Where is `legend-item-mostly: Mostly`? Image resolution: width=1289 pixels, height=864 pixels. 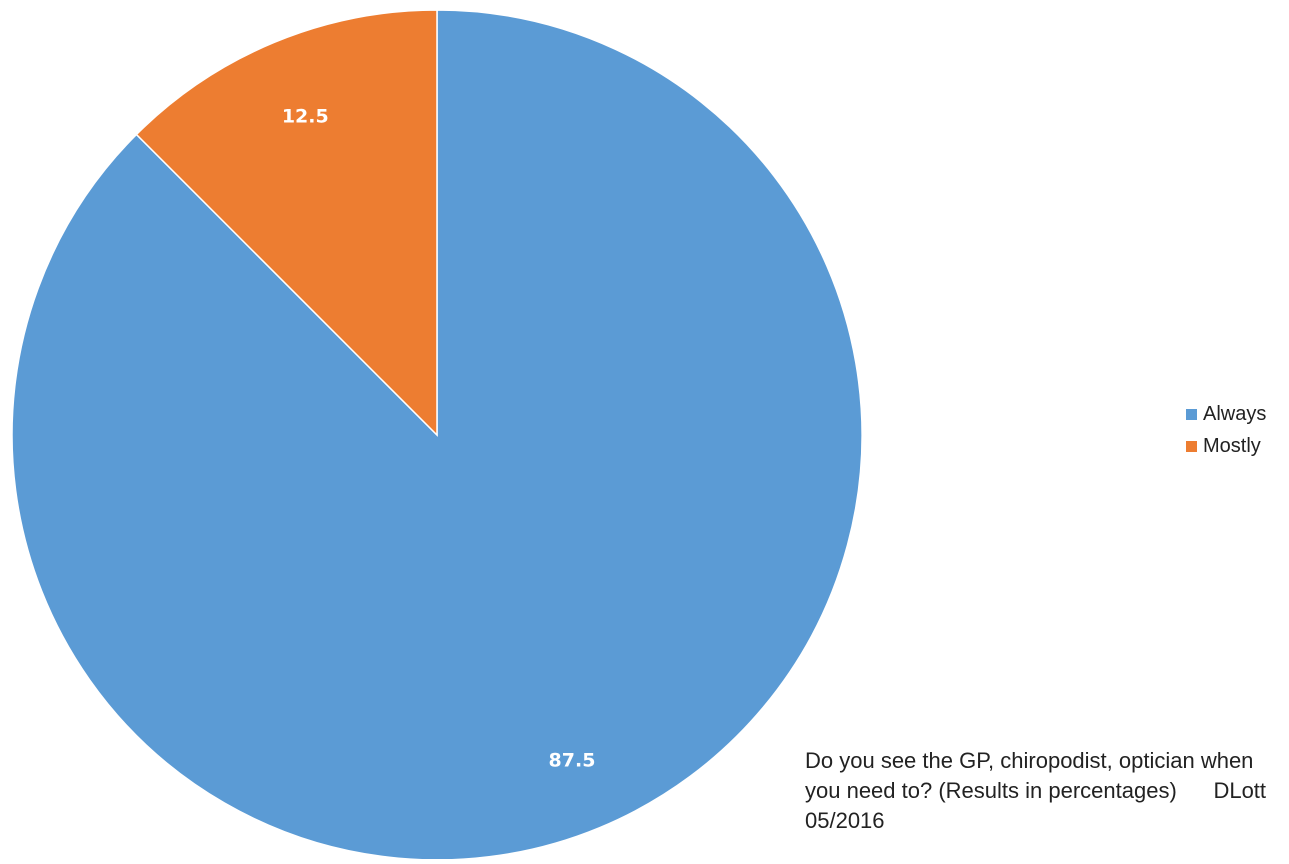 legend-item-mostly: Mostly is located at coordinates (1226, 446).